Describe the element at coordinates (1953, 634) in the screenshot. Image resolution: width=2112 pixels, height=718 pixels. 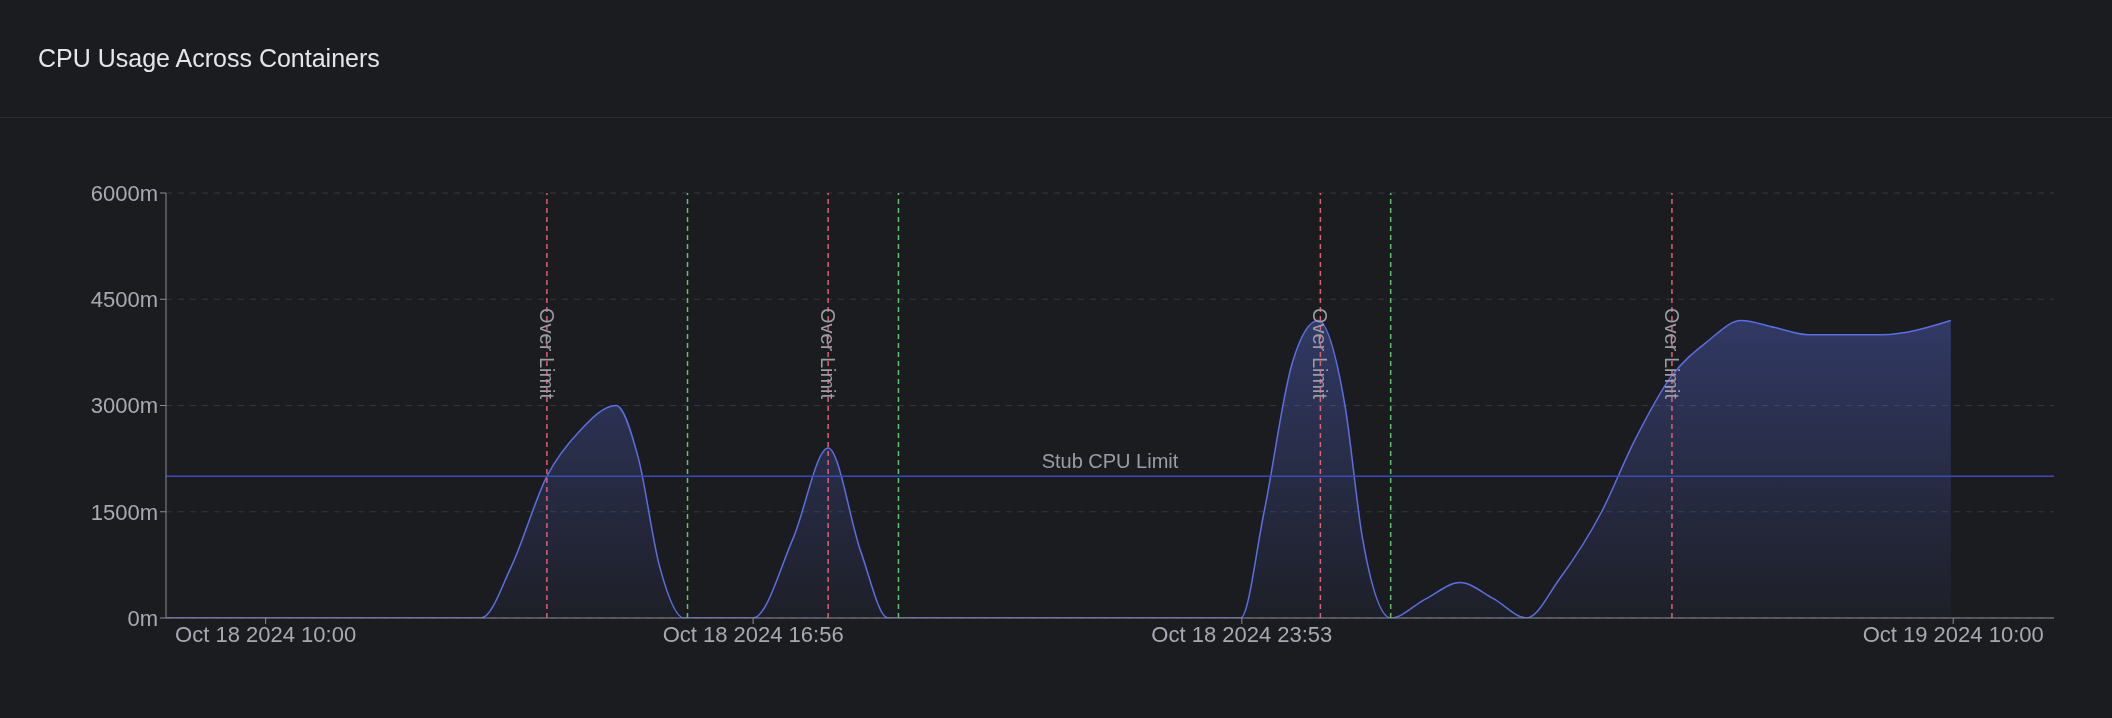
I see `x-tick-label: Oct 19 2024 10:00` at that location.